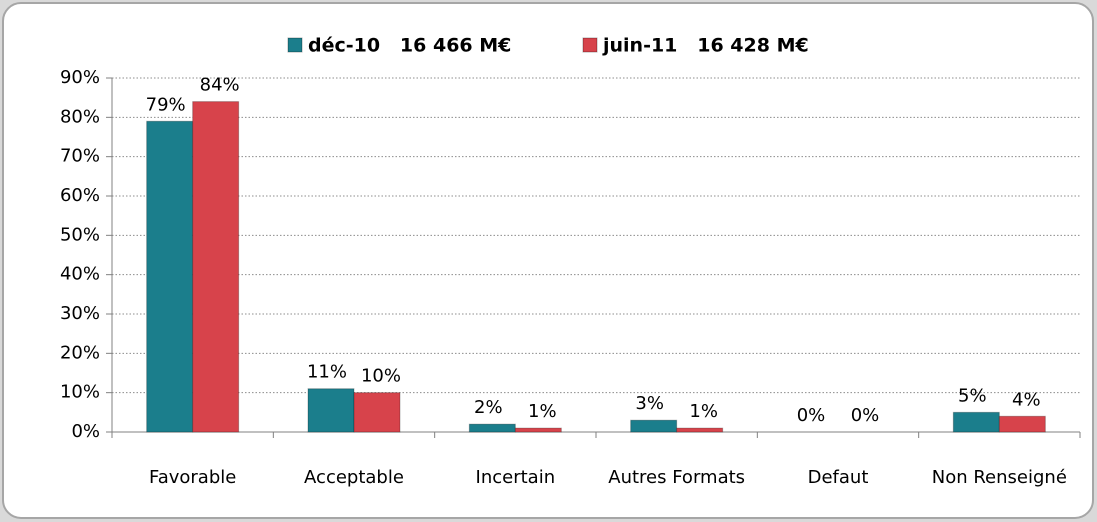 The height and width of the screenshot is (522, 1097). I want to click on value-label: 2%, so click(488, 407).